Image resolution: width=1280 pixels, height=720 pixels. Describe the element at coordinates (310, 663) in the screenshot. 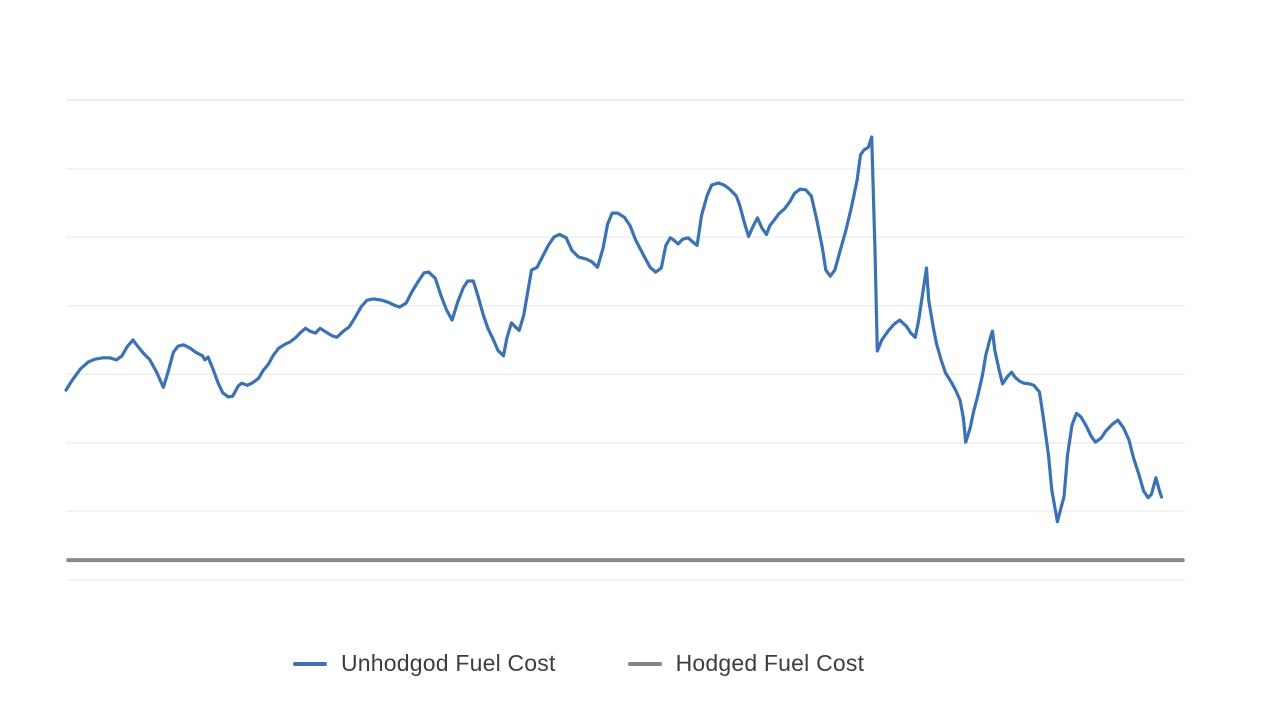

I see `unhedged-series-swatch` at that location.